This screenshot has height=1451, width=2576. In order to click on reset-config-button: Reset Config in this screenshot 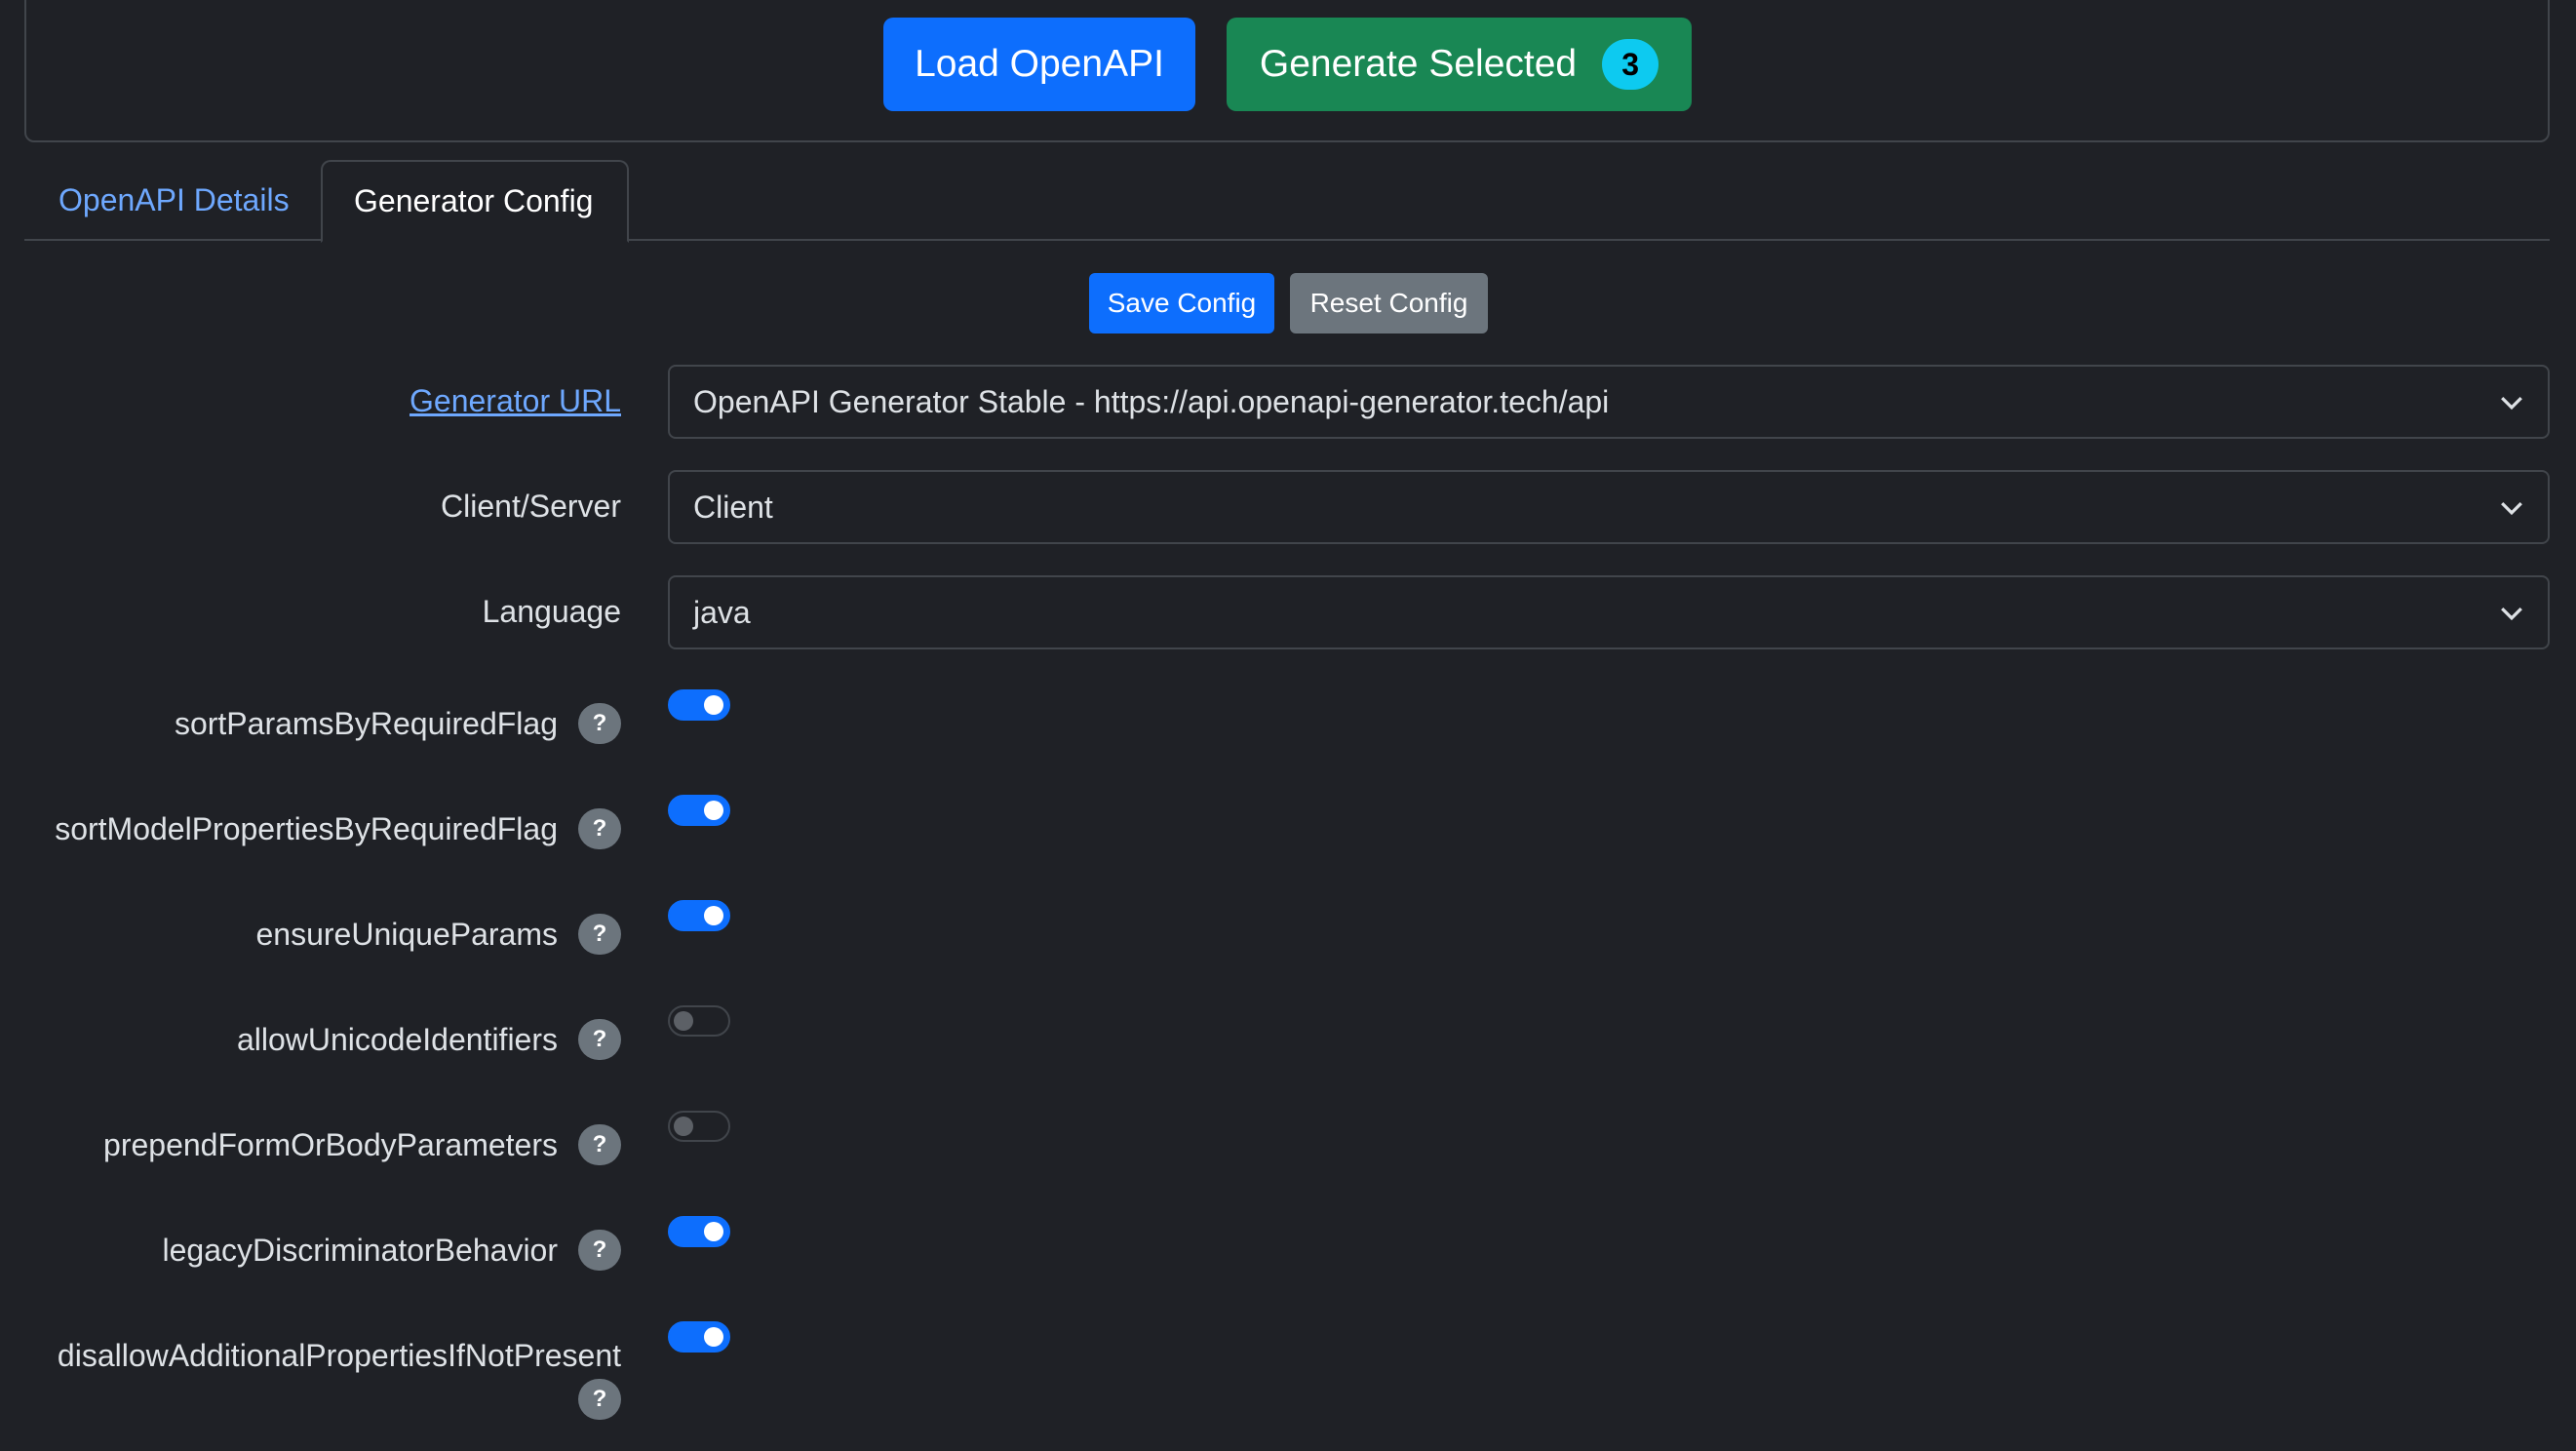, I will do `click(1389, 303)`.